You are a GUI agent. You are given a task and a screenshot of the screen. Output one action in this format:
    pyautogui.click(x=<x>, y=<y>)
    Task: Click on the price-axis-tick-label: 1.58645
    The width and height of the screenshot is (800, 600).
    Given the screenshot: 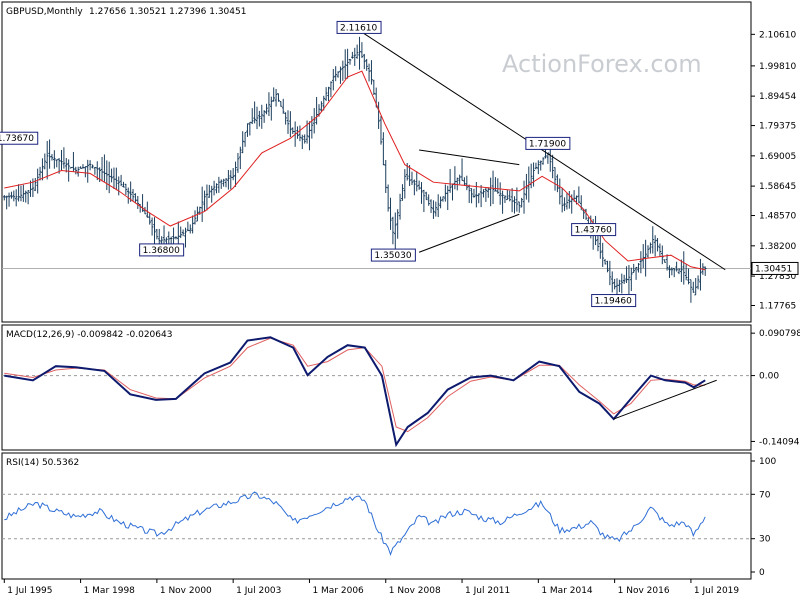 What is the action you would take?
    pyautogui.click(x=777, y=187)
    